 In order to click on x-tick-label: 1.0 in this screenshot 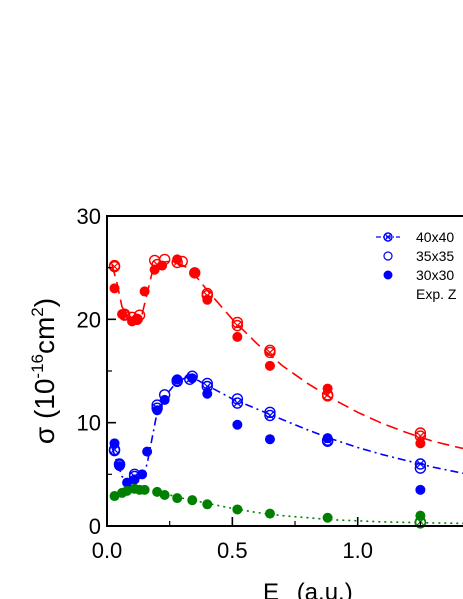, I will do `click(357, 550)`.